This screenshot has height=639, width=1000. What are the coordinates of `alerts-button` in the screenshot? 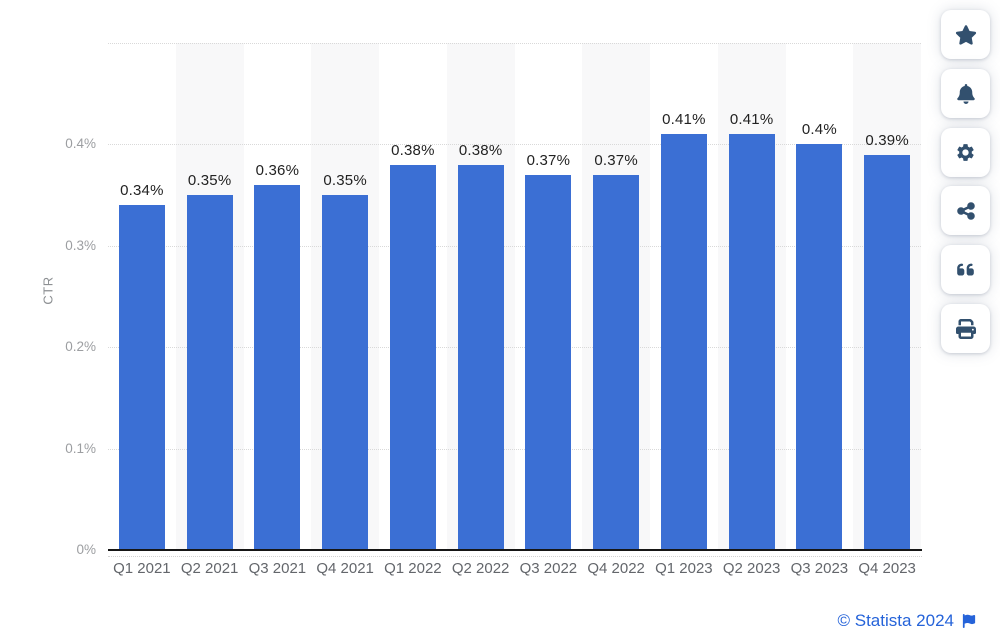 It's located at (965, 93).